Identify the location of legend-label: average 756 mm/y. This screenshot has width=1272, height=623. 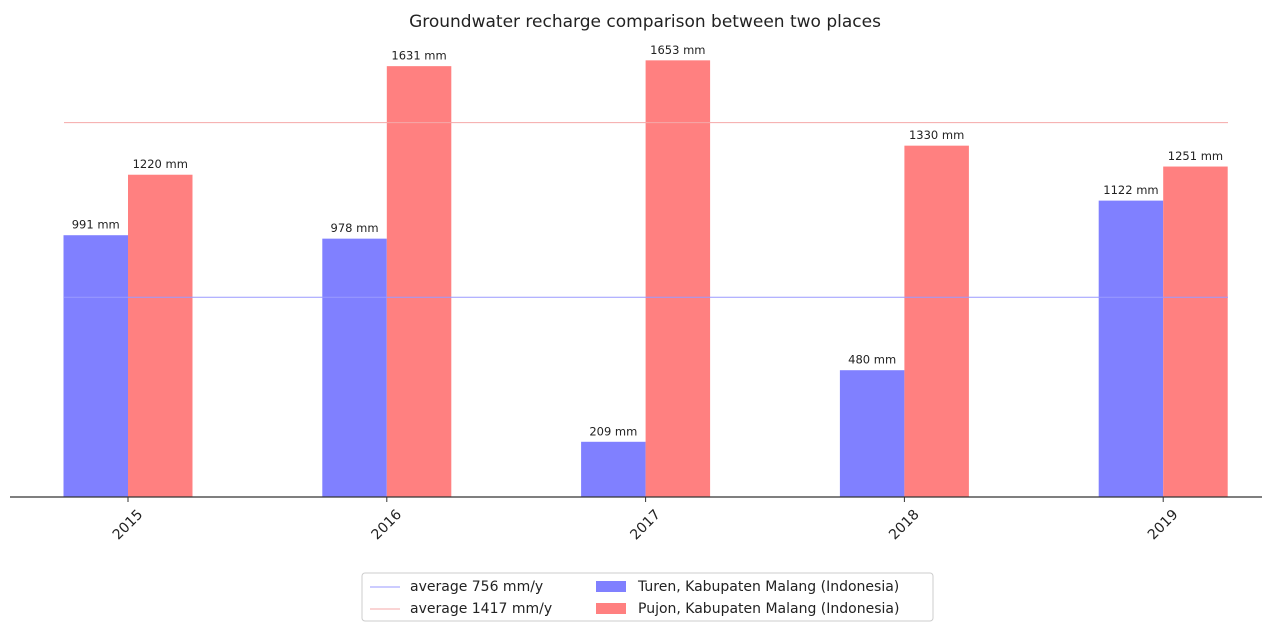
(476, 587).